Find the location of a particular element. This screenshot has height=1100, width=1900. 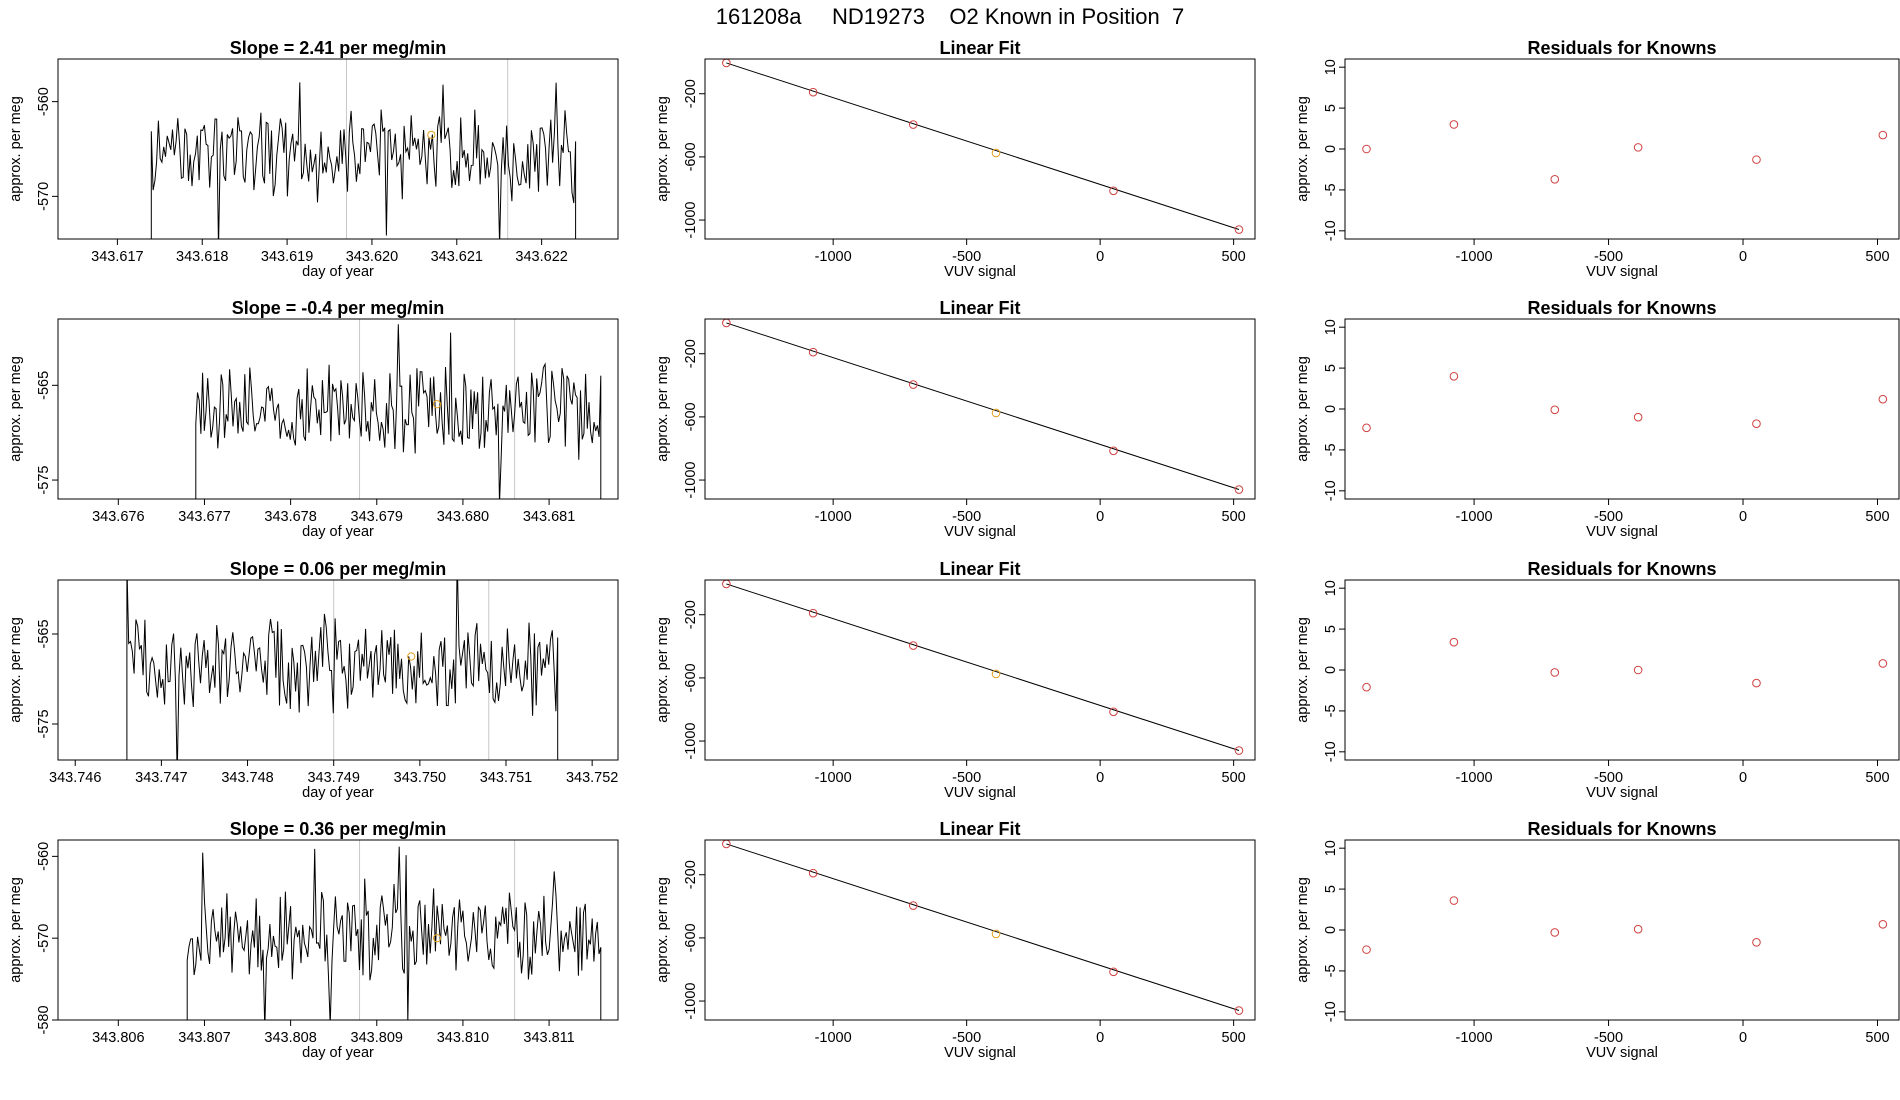

y-tick-label: -580 is located at coordinates (44, 1019).